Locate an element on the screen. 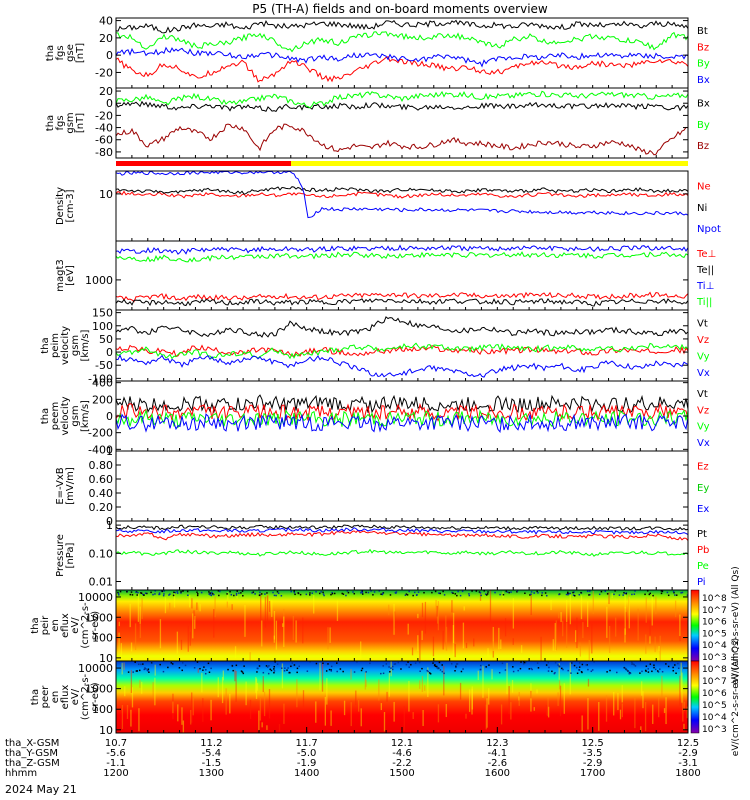 This screenshot has height=800, width=750. series-Pe is located at coordinates (402, 552).